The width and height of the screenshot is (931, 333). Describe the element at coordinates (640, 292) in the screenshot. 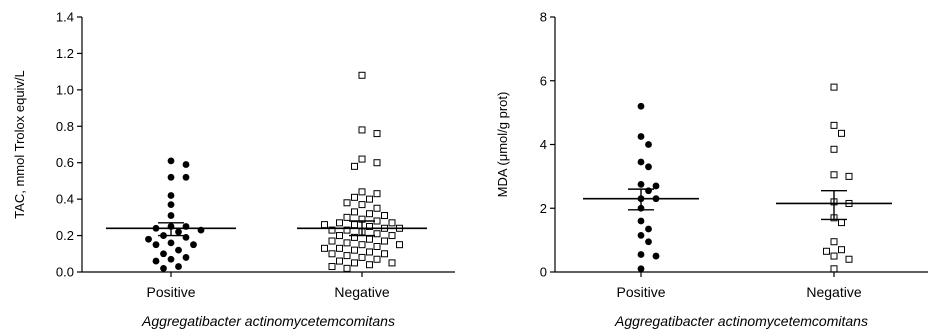

I see `panel2-category-label: Positive` at that location.